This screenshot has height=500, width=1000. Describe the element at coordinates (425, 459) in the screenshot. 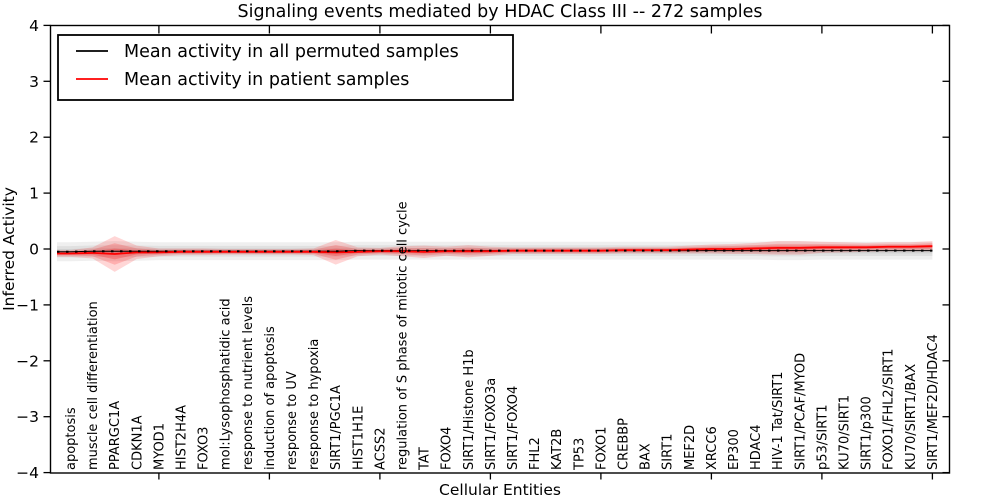

I see `x-tick-label: TAT` at that location.